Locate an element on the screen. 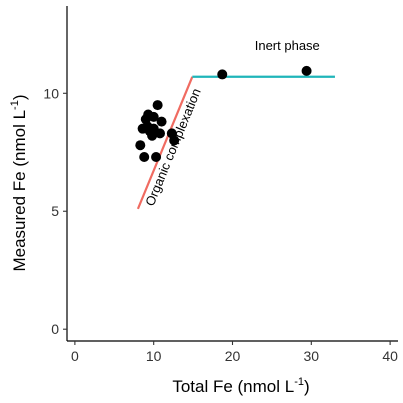 Image resolution: width=403 pixels, height=403 pixels. y-tick-label: 0 is located at coordinates (55, 329).